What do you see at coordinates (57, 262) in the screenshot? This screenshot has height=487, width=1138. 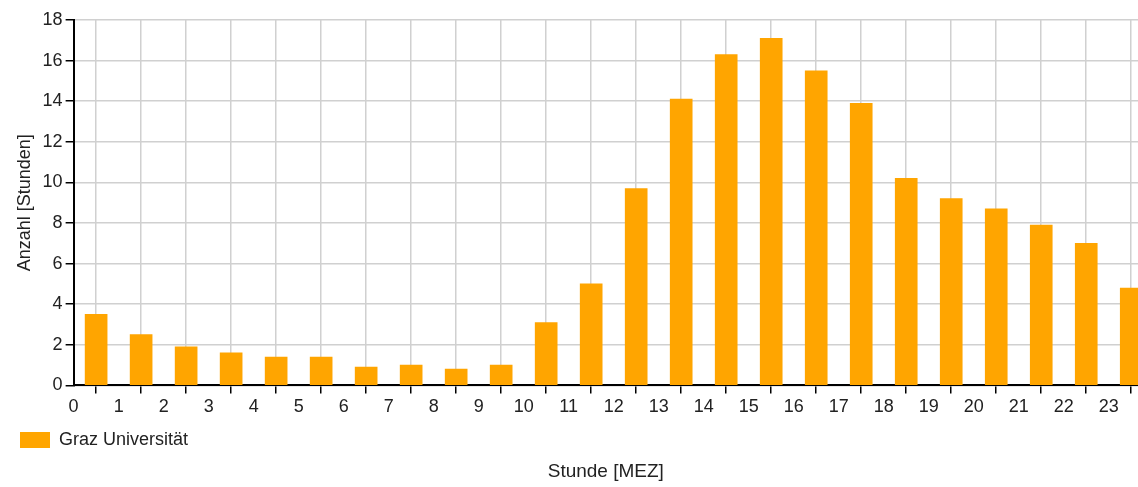 I see `y-tick-label: 6` at bounding box center [57, 262].